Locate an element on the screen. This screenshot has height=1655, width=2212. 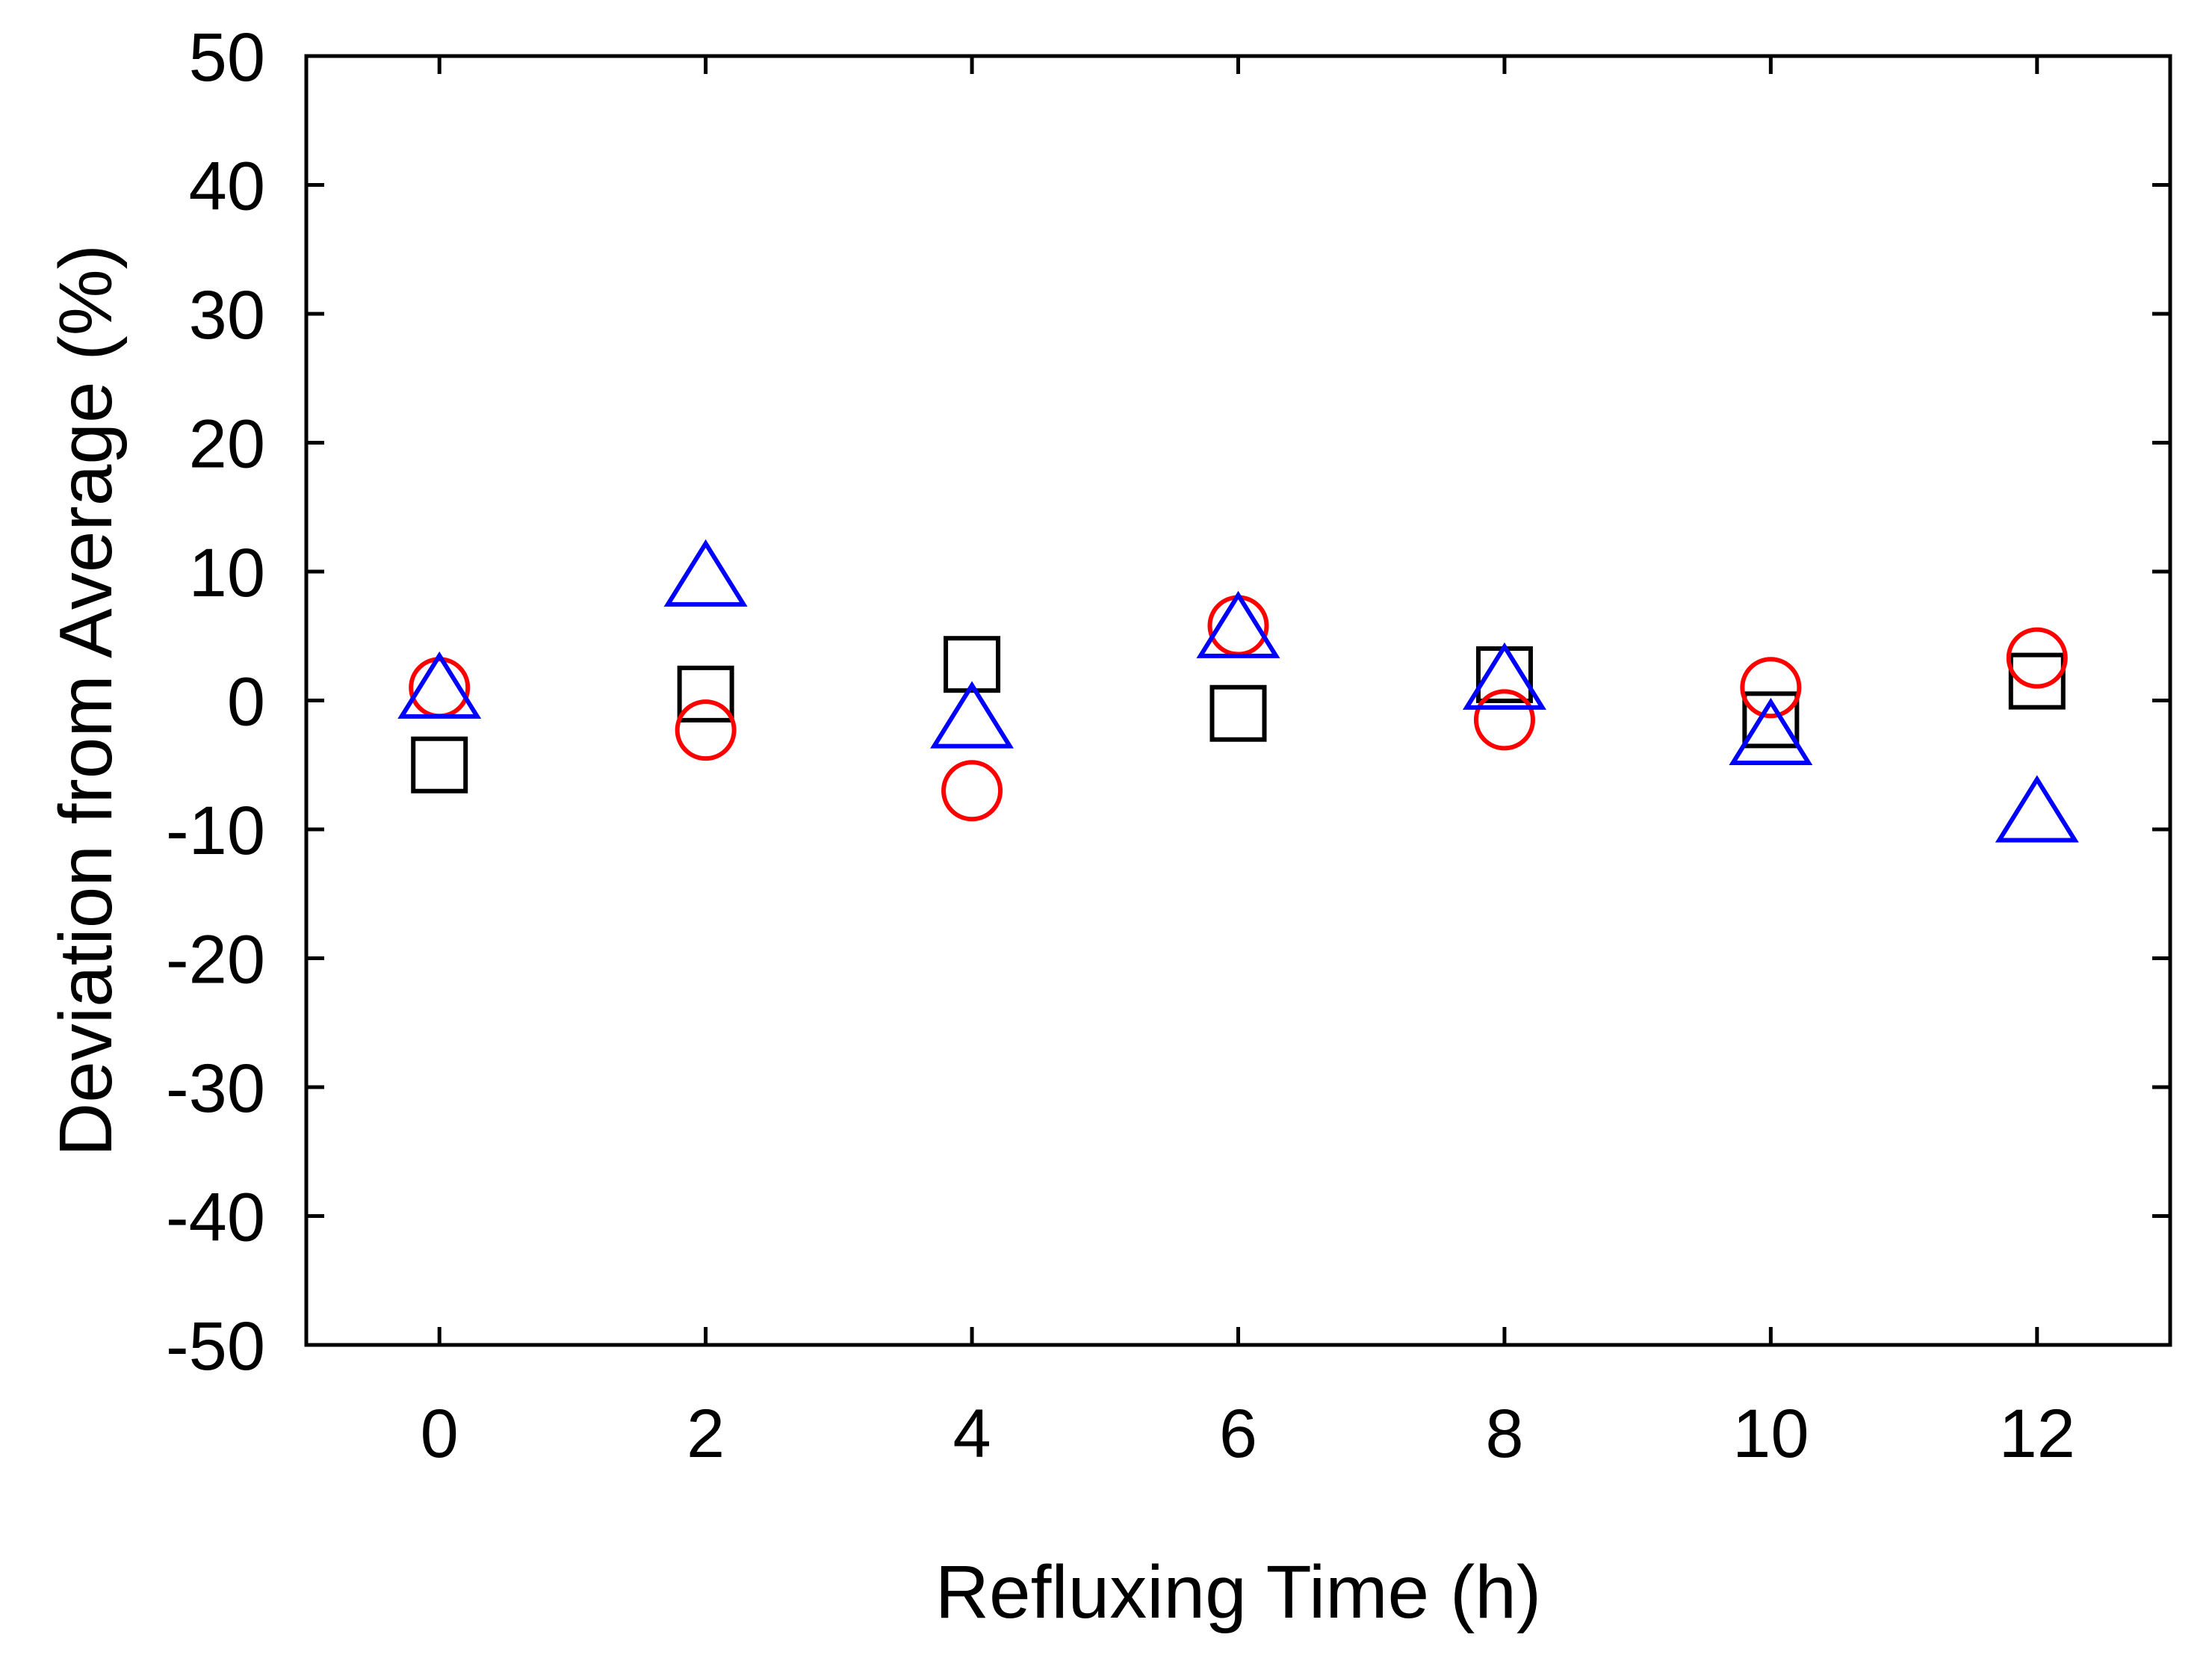
y-tick-label: -20 is located at coordinates (215, 960).